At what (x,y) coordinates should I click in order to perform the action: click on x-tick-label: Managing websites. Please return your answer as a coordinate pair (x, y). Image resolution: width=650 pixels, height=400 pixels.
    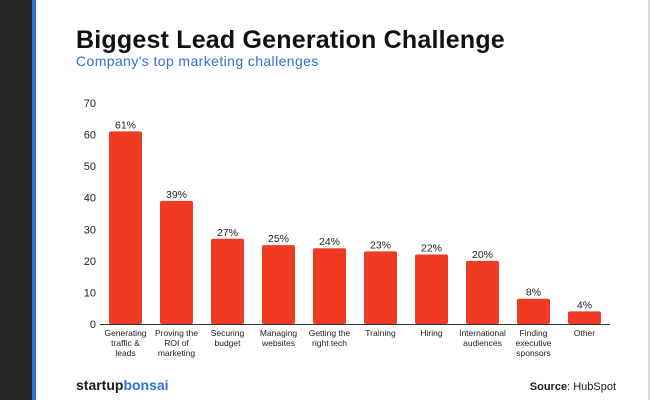
    Looking at the image, I should click on (279, 338).